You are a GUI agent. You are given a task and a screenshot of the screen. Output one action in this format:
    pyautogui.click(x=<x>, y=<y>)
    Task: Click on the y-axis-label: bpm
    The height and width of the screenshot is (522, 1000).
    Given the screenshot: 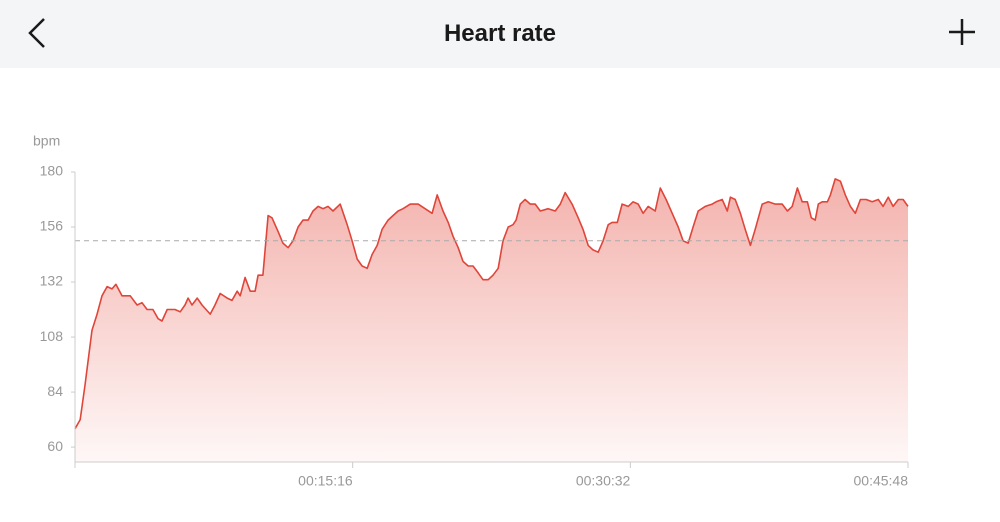 What is the action you would take?
    pyautogui.click(x=46, y=141)
    